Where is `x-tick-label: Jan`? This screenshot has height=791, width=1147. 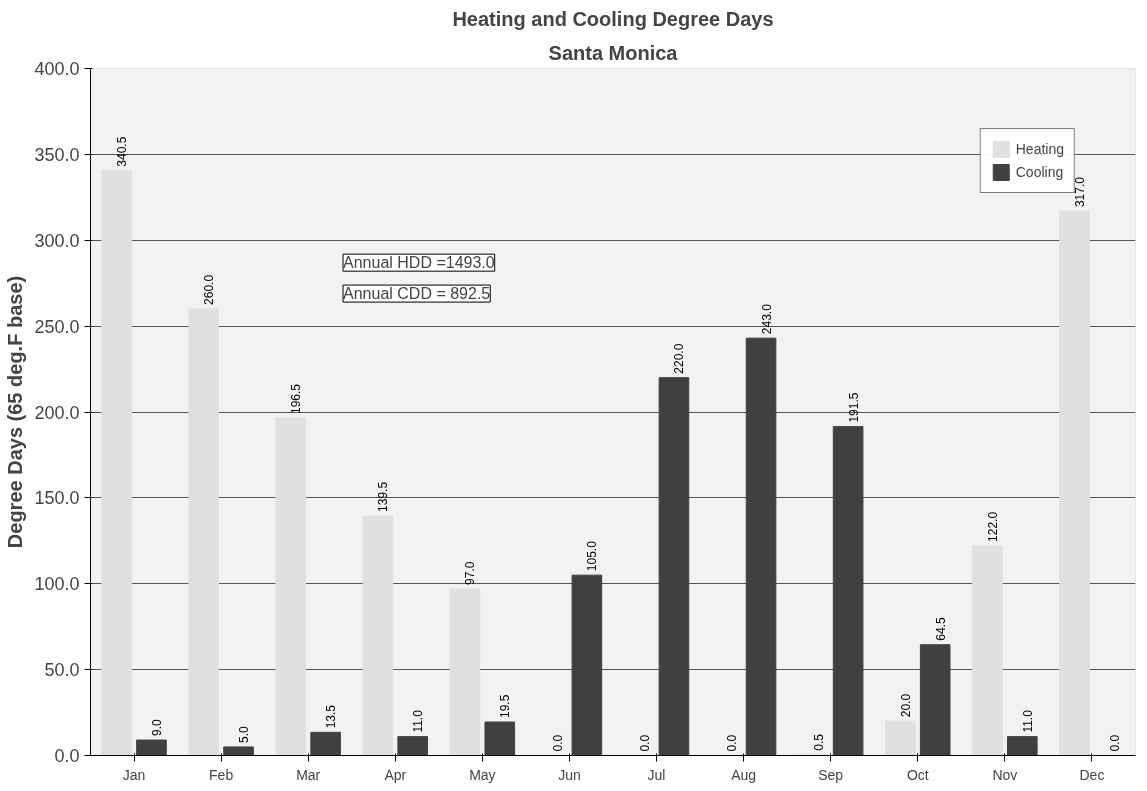
x-tick-label: Jan is located at coordinates (134, 774).